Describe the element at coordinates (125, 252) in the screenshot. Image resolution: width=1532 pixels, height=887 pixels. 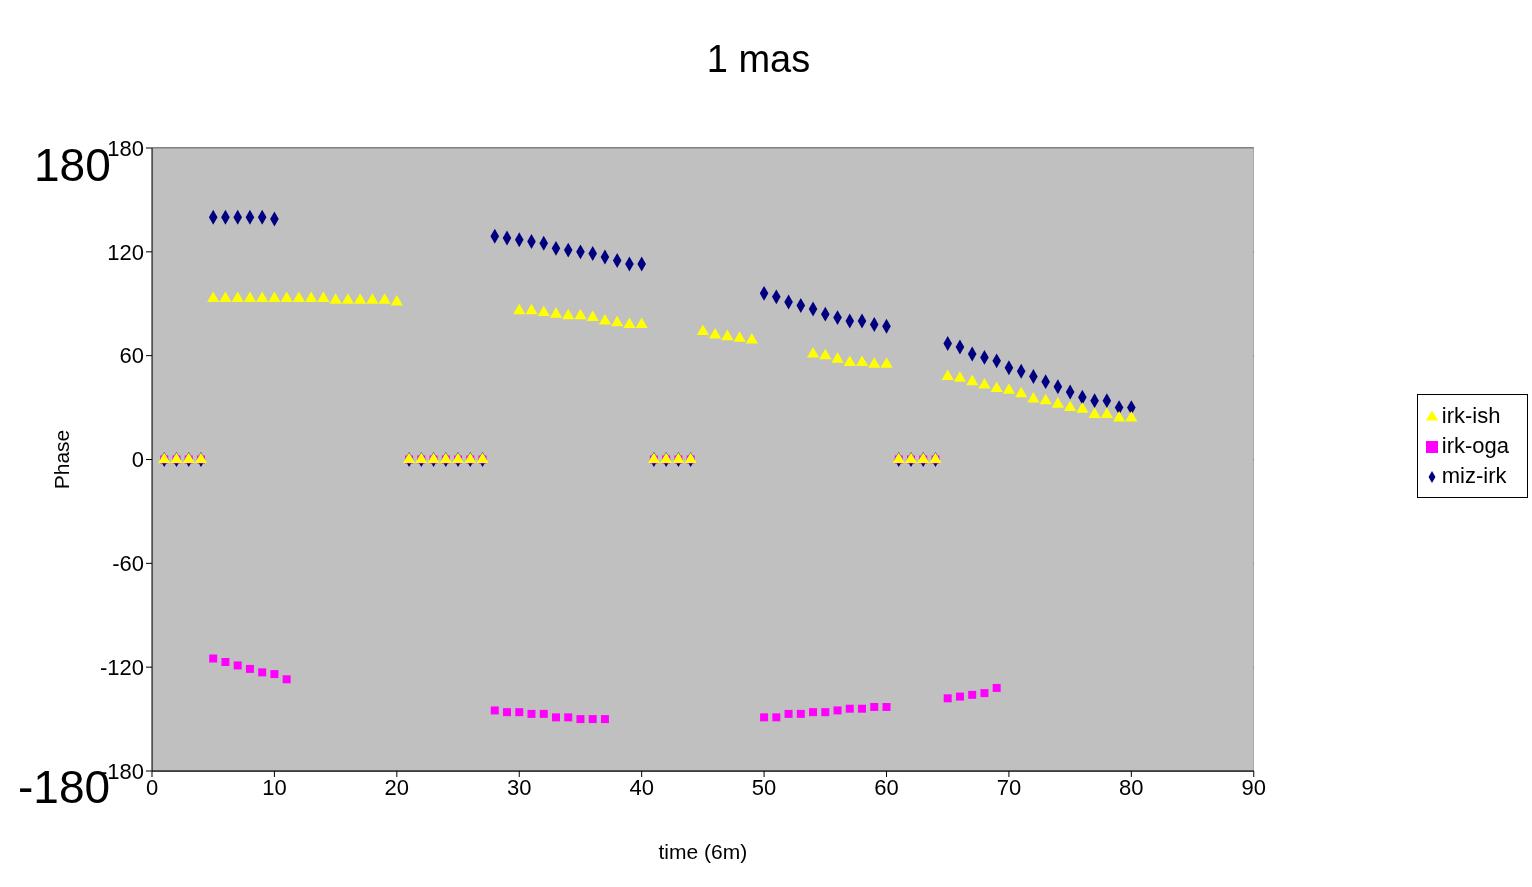
I see `y-tick-label: 120` at that location.